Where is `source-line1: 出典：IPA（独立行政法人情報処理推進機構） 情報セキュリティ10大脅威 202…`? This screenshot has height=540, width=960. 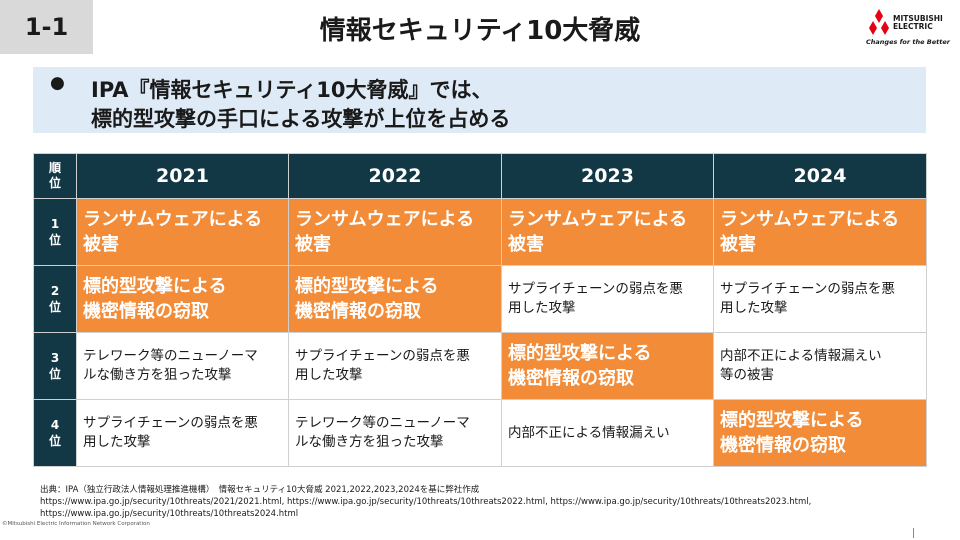 source-line1: 出典：IPA（独立行政法人情報処理推進機構） 情報セキュリティ10大脅威 202… is located at coordinates (260, 490).